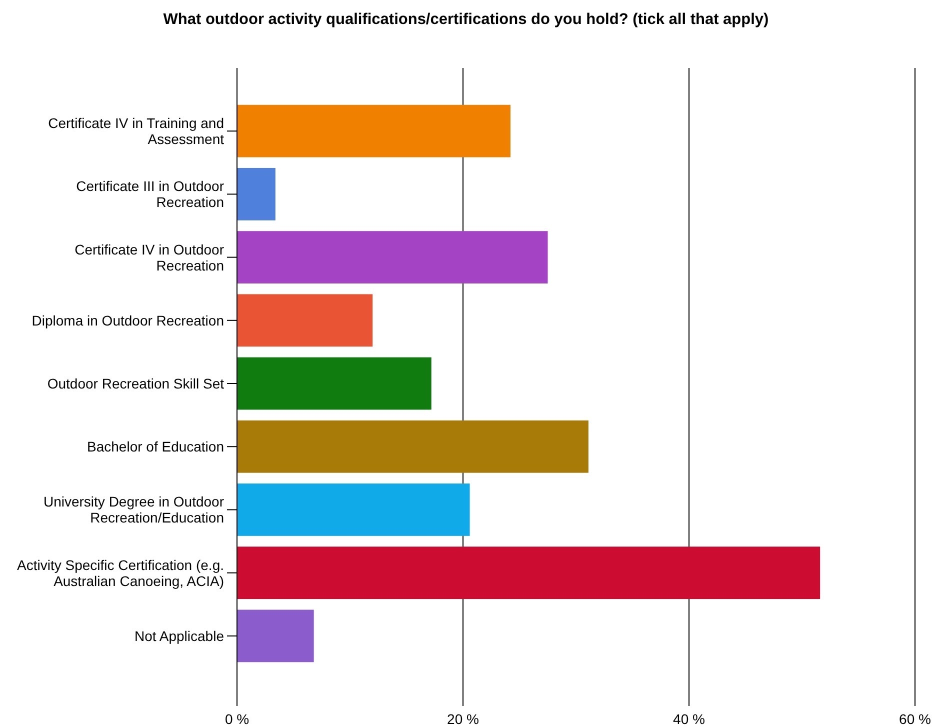  I want to click on chart-title: What outdoor activity qualifications/certifications do you hold? (tick all that apply), so click(466, 19).